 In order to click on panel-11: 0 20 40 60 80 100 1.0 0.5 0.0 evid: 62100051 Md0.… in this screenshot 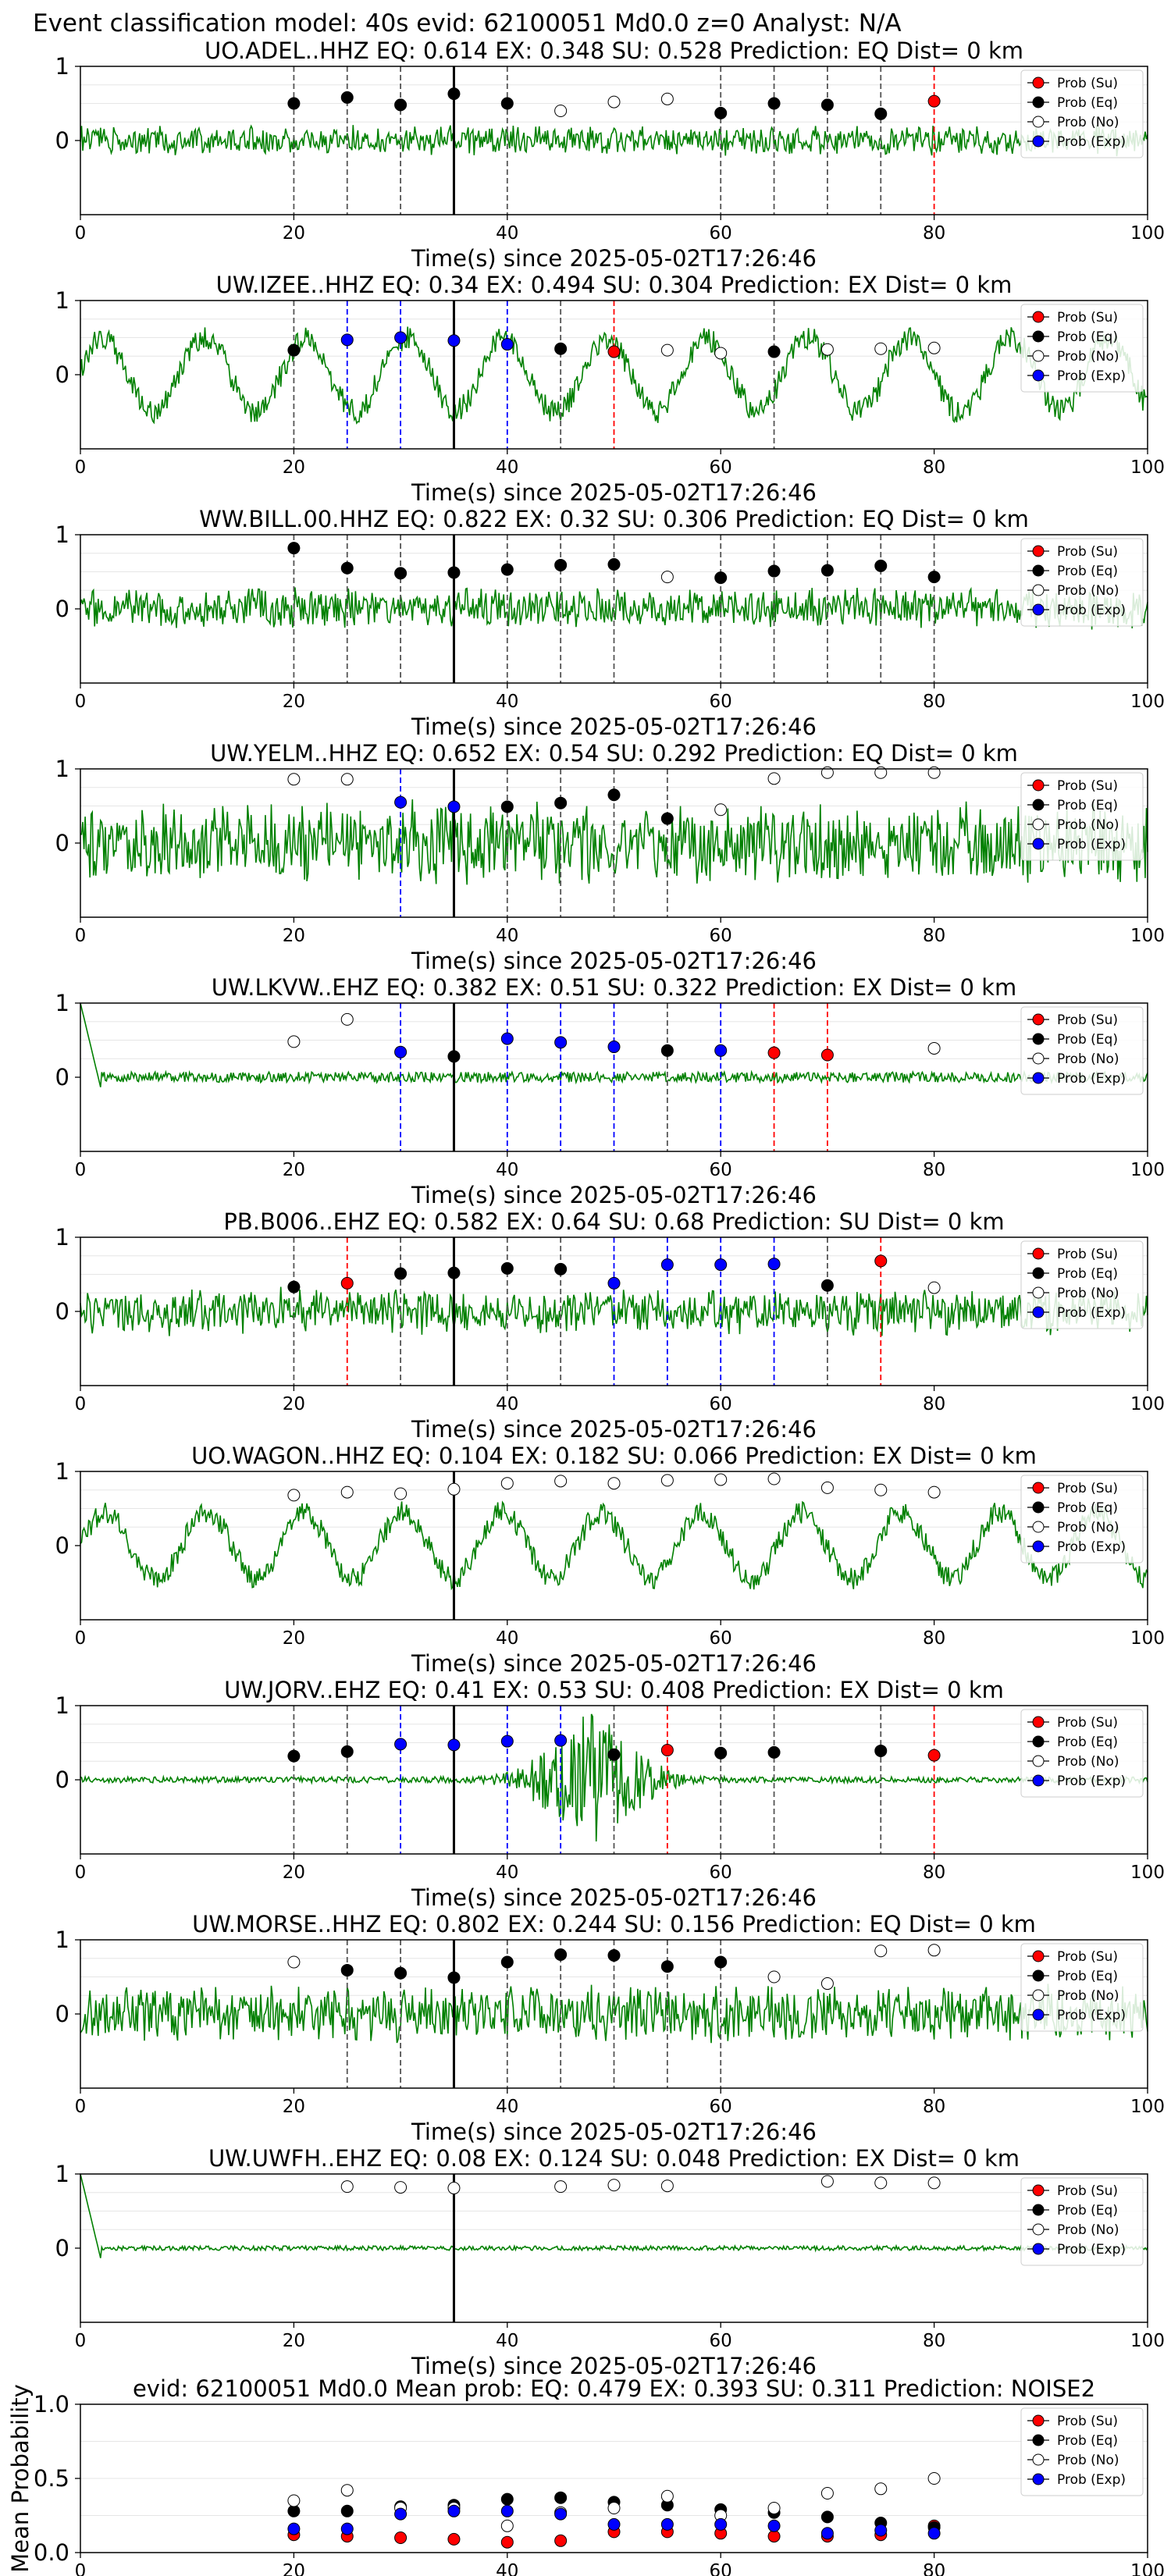, I will do `click(586, 2475)`.